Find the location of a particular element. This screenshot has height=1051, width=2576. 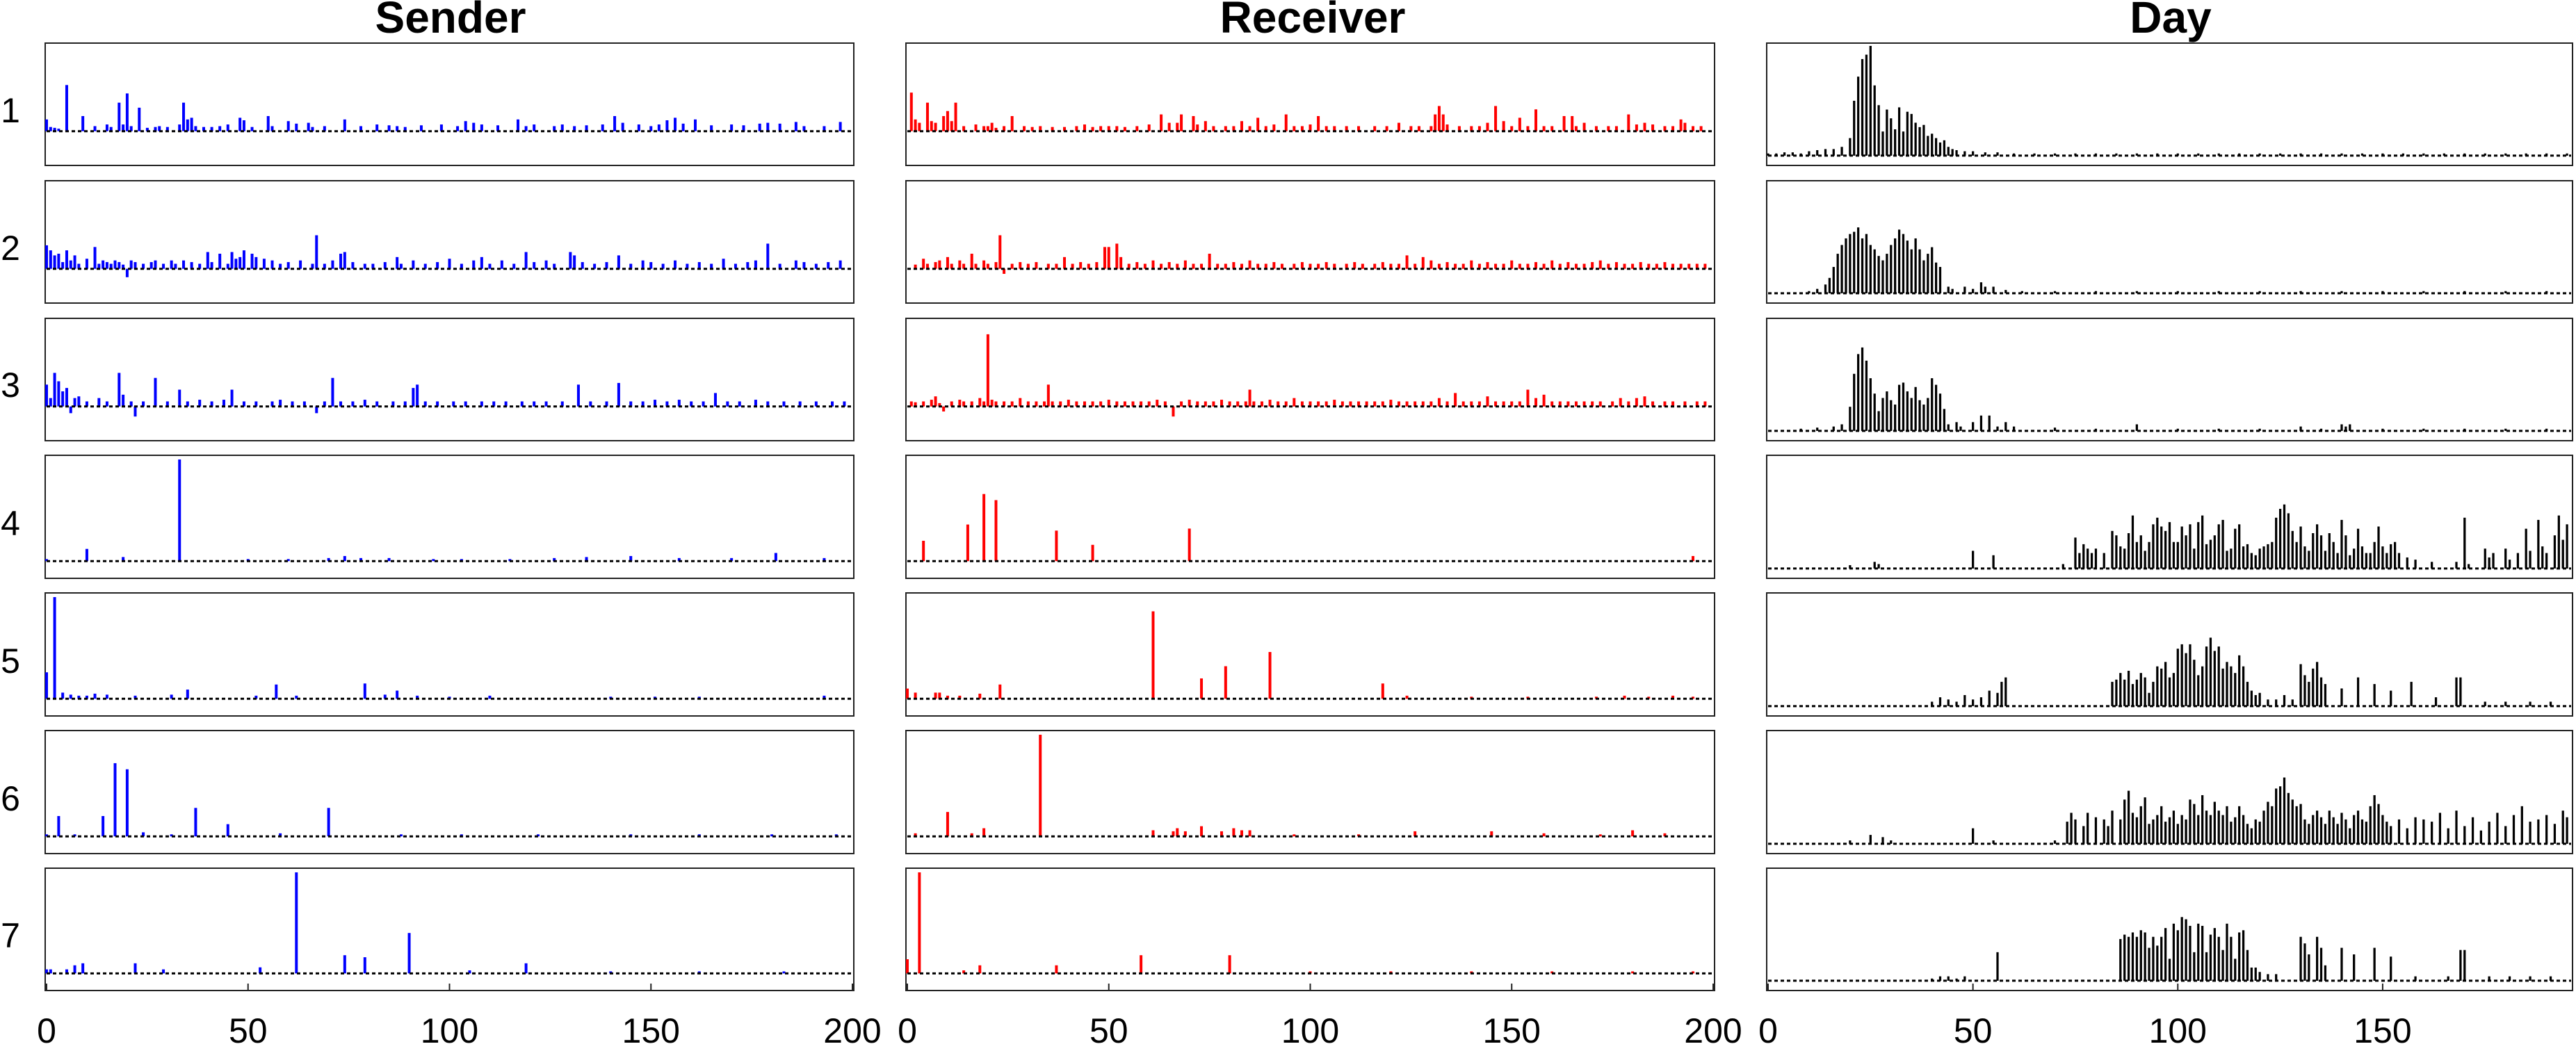

x-tick-label: 150 is located at coordinates (2382, 1030).